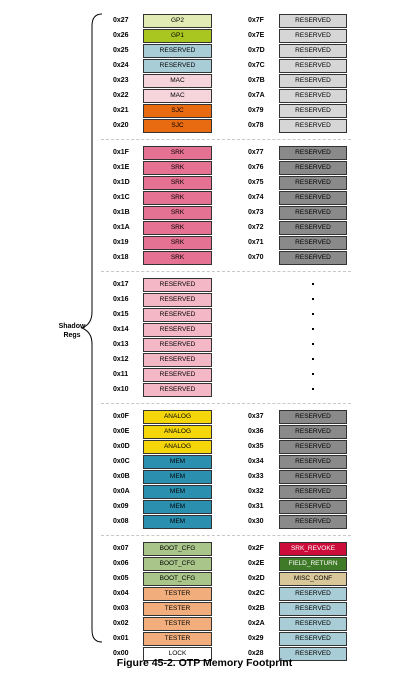 The image size is (409, 682). I want to click on left-row-address: 0x26, so click(121, 36).